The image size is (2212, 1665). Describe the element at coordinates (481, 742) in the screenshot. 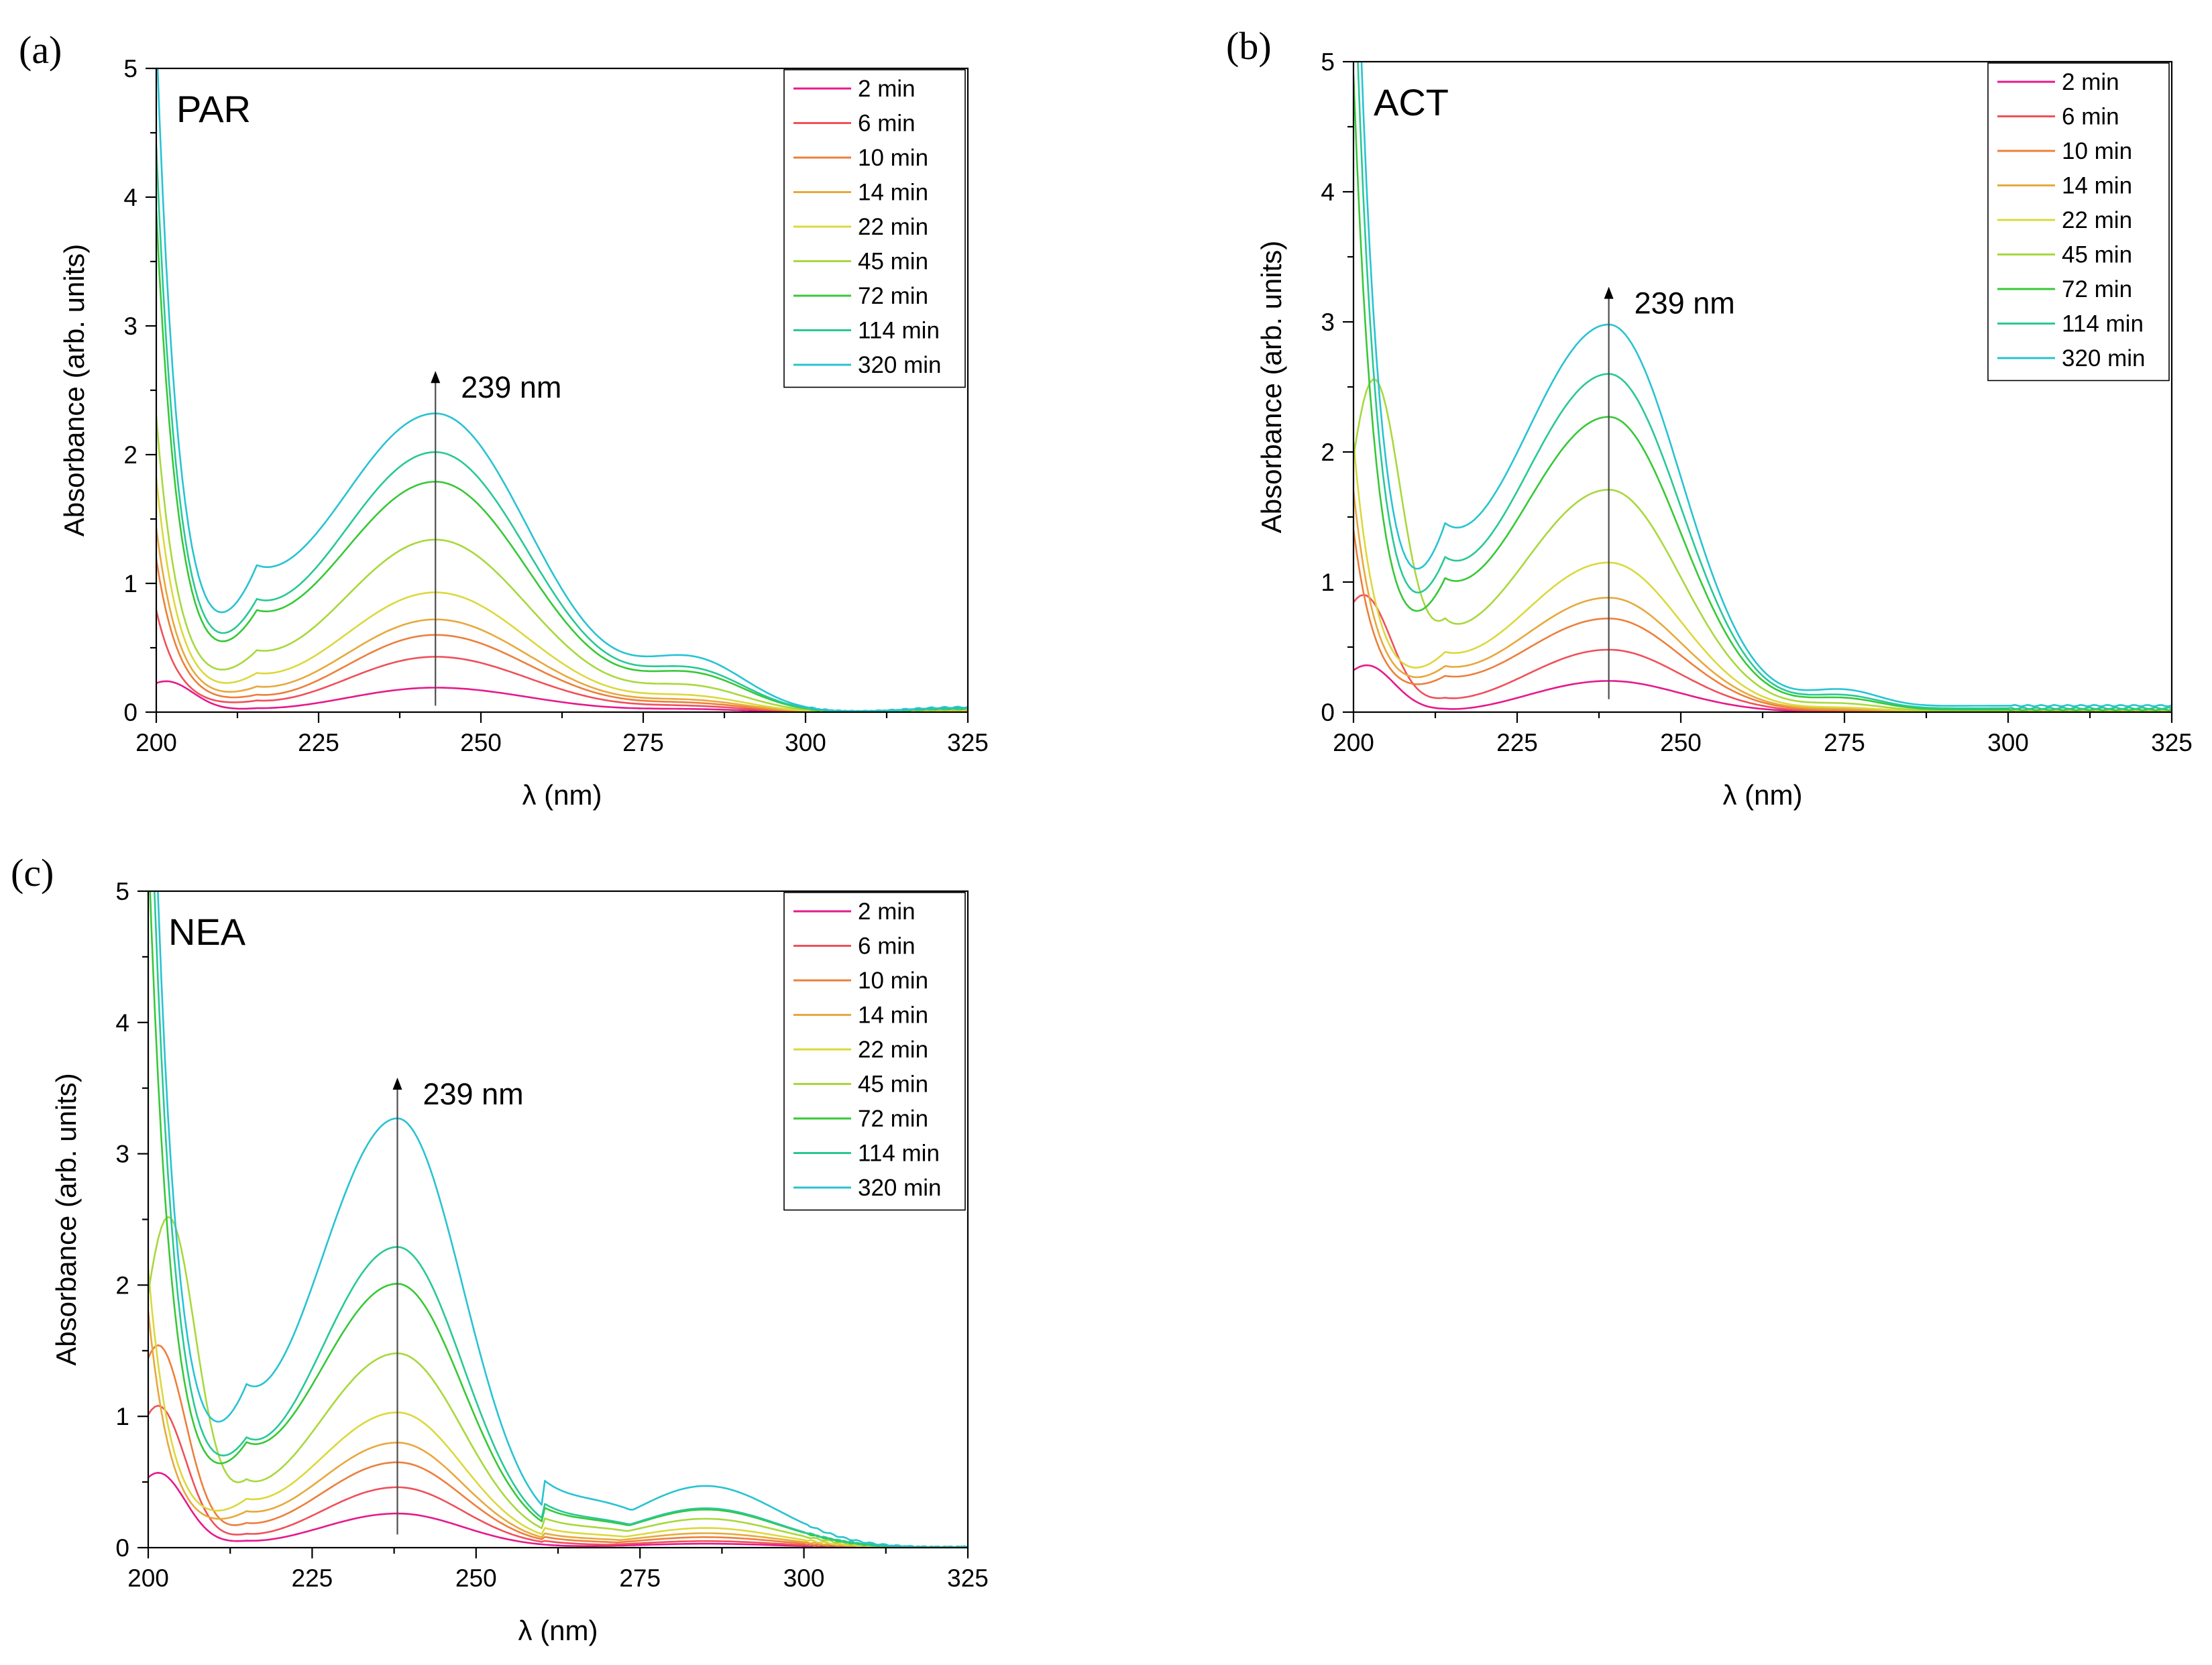

I see `x-tick-label: 250` at that location.